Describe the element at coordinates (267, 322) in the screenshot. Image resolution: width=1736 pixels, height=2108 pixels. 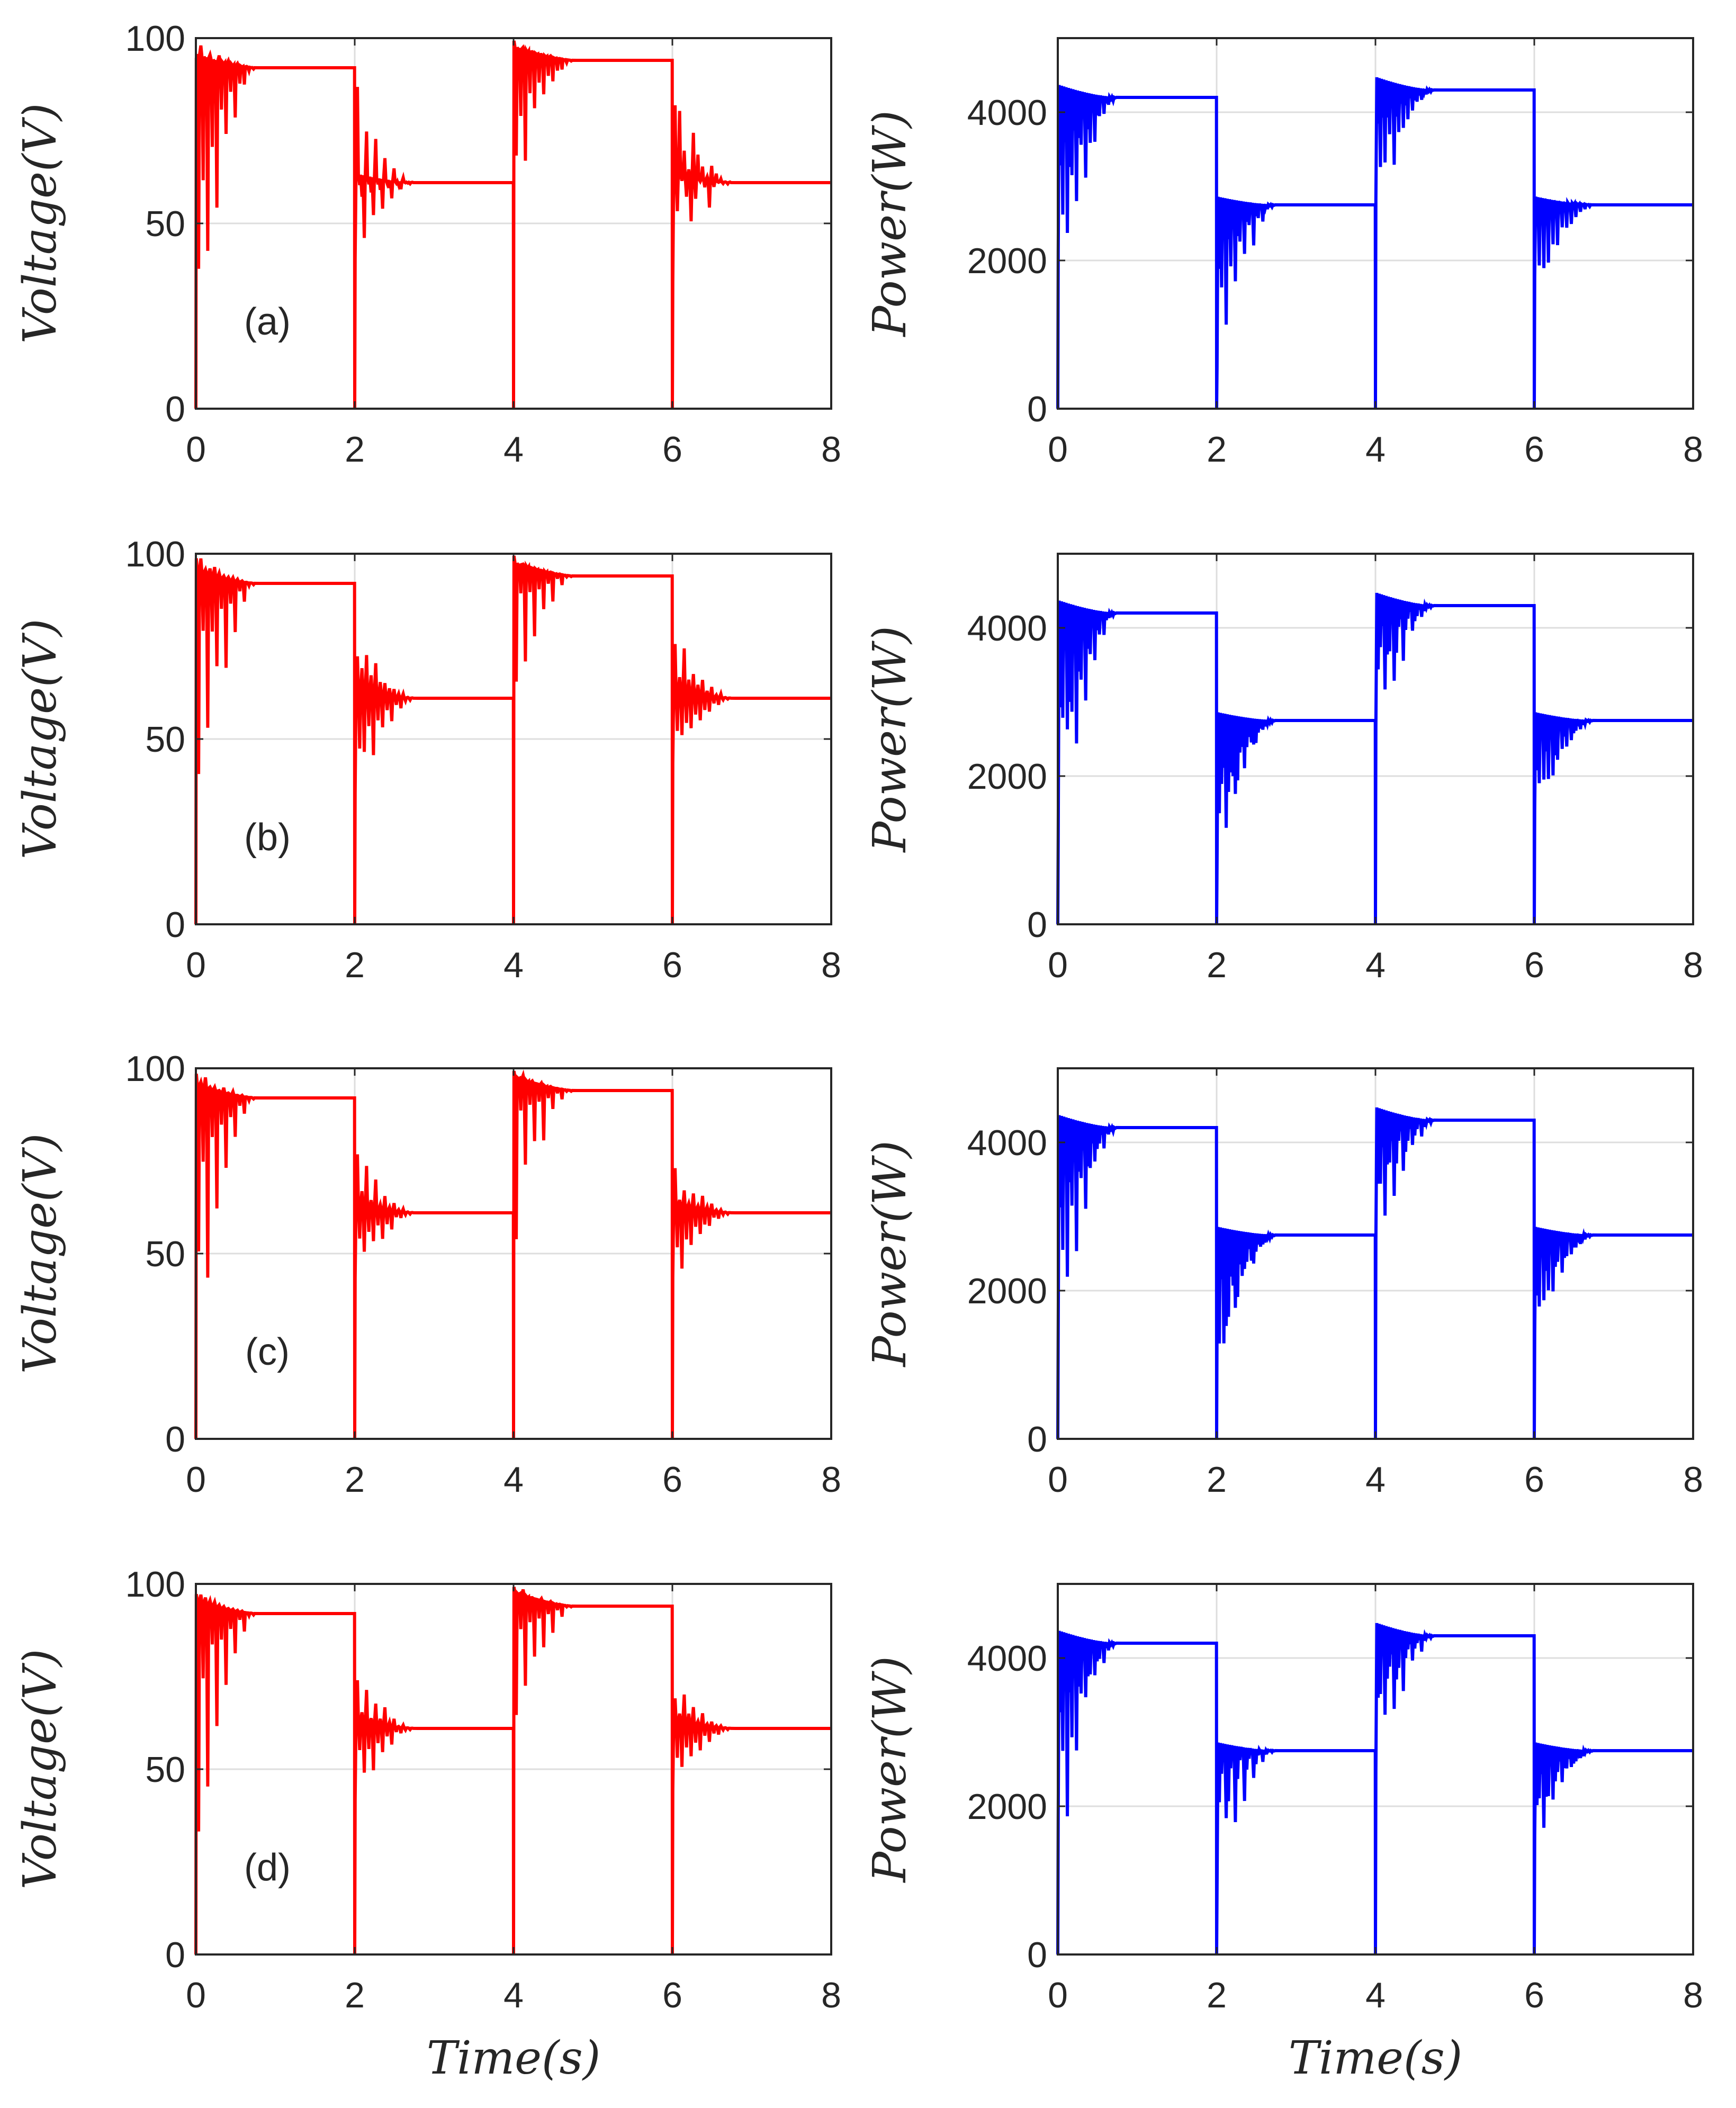
I see `panel-tag: (a)` at that location.